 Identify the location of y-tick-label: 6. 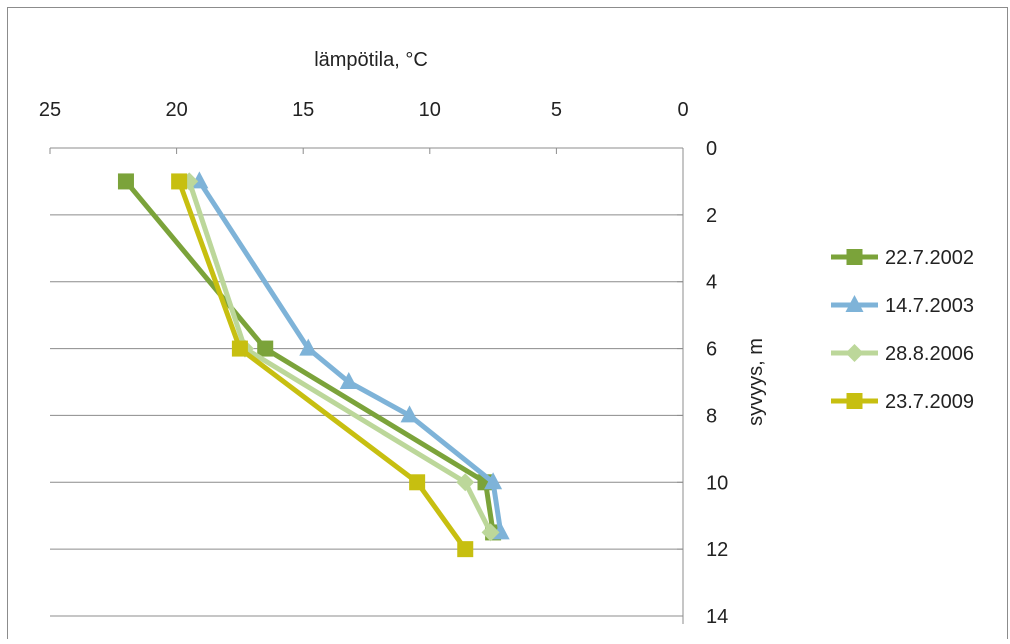
(711, 350).